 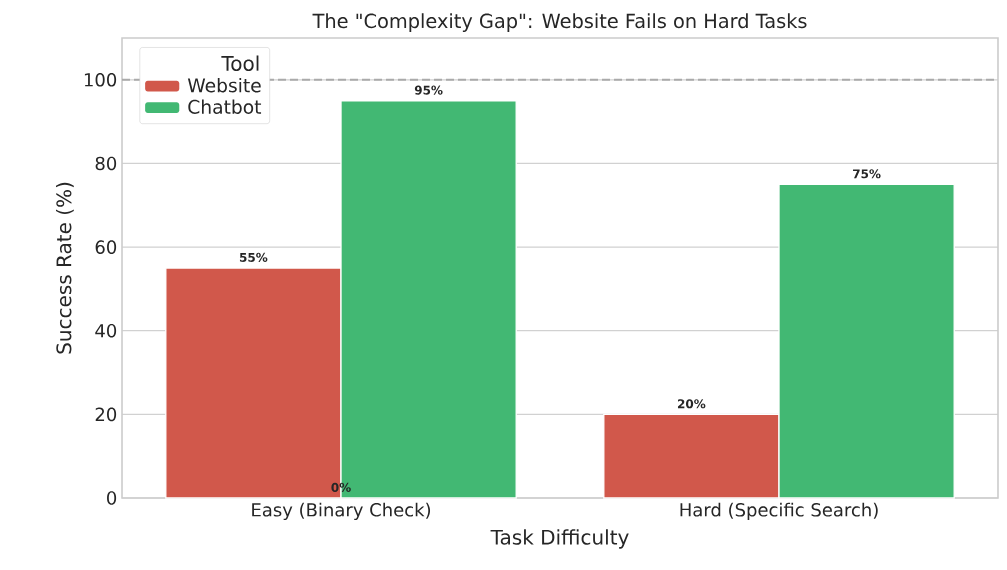 What do you see at coordinates (691, 404) in the screenshot?
I see `data-label: 20%` at bounding box center [691, 404].